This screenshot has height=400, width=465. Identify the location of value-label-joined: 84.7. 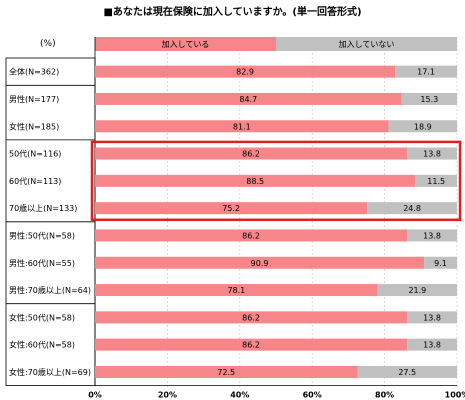
(248, 99).